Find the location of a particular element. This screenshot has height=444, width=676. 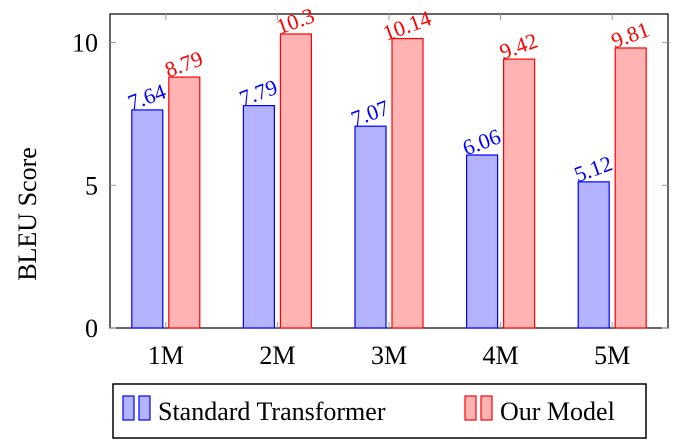

y-axis-title: BLEU Score is located at coordinates (27, 214).